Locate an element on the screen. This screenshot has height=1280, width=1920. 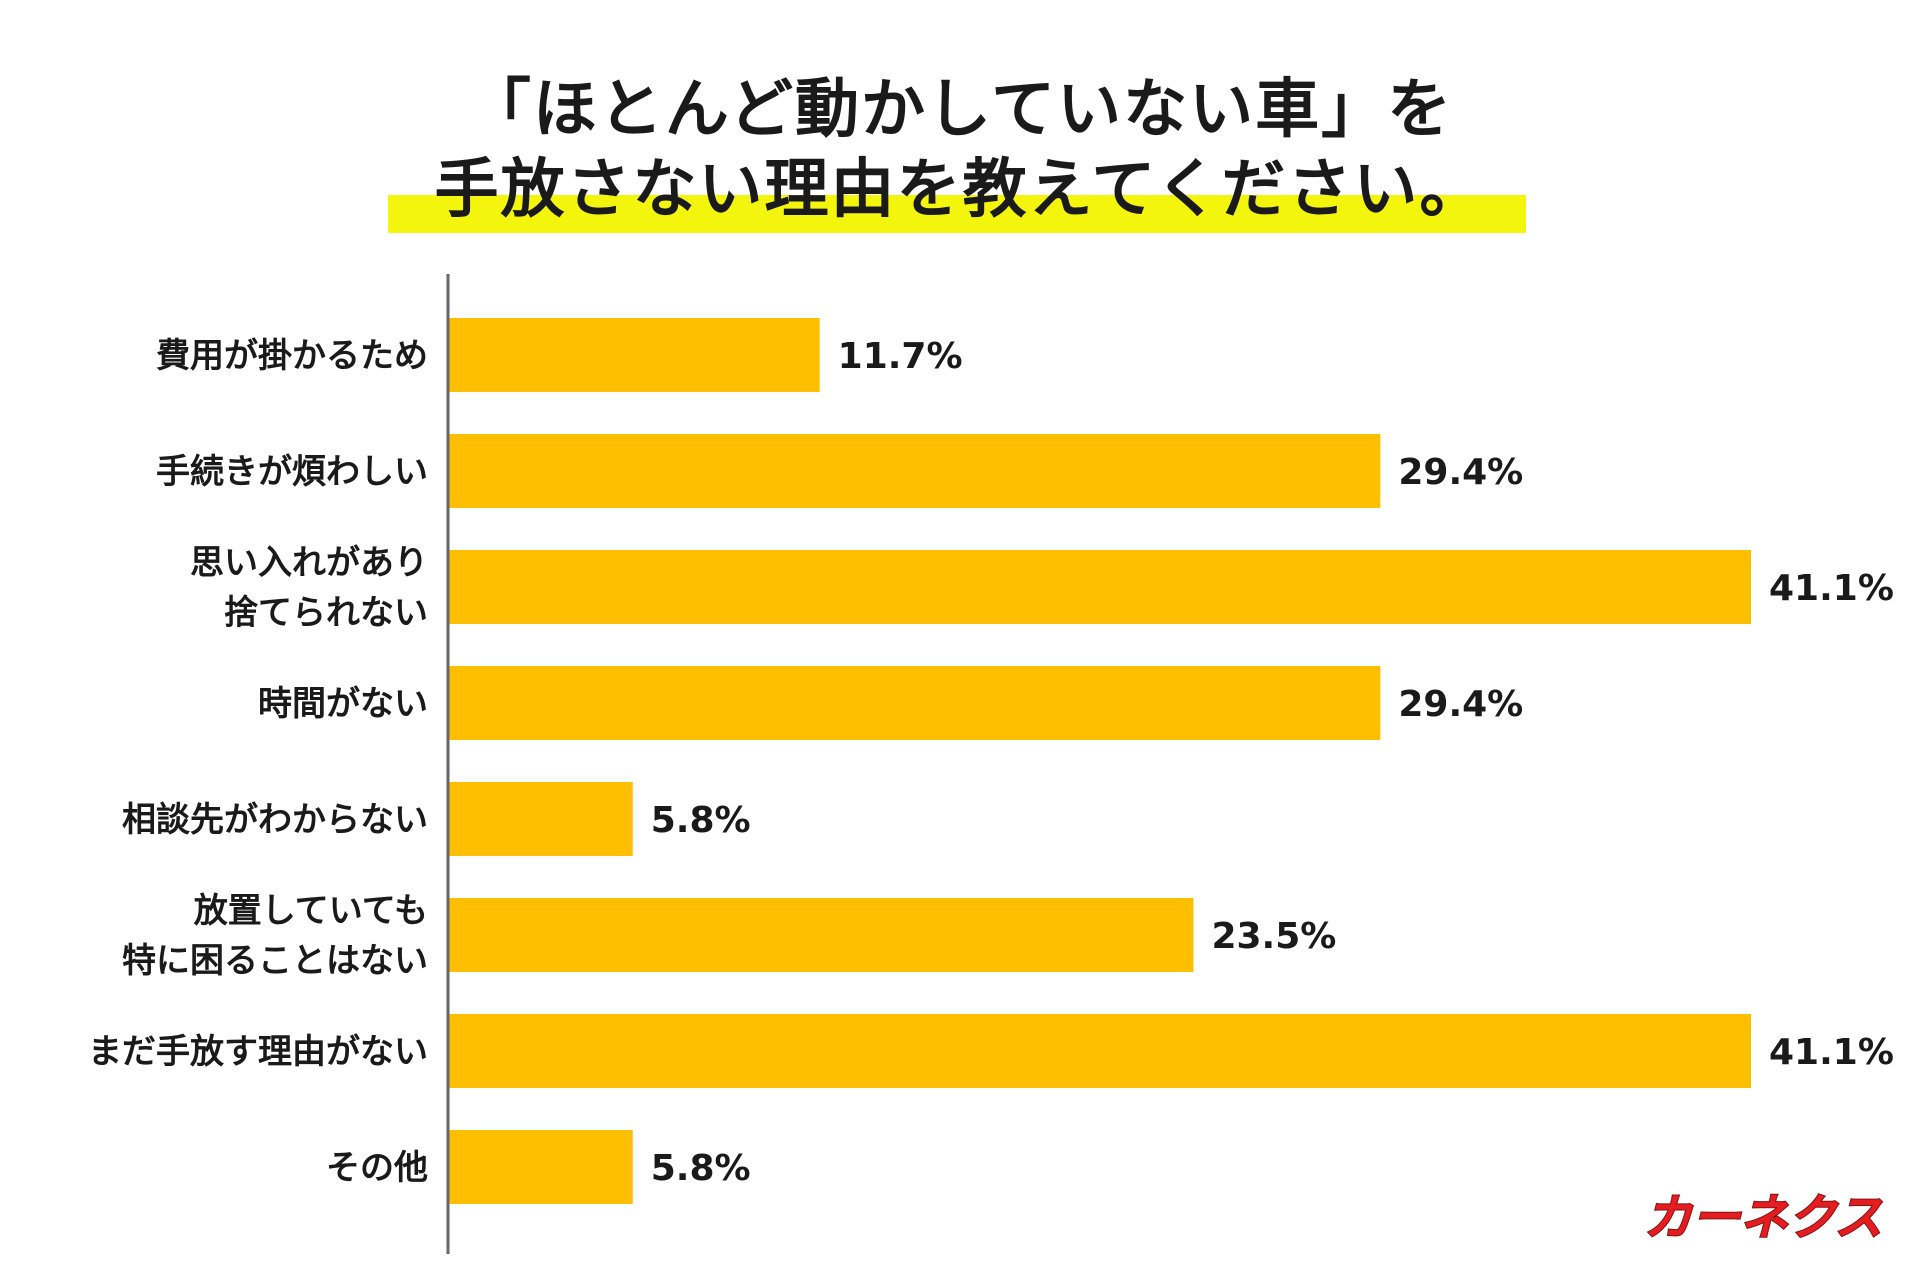
category-label-7: まだ手放す理由がない is located at coordinates (258, 1052).